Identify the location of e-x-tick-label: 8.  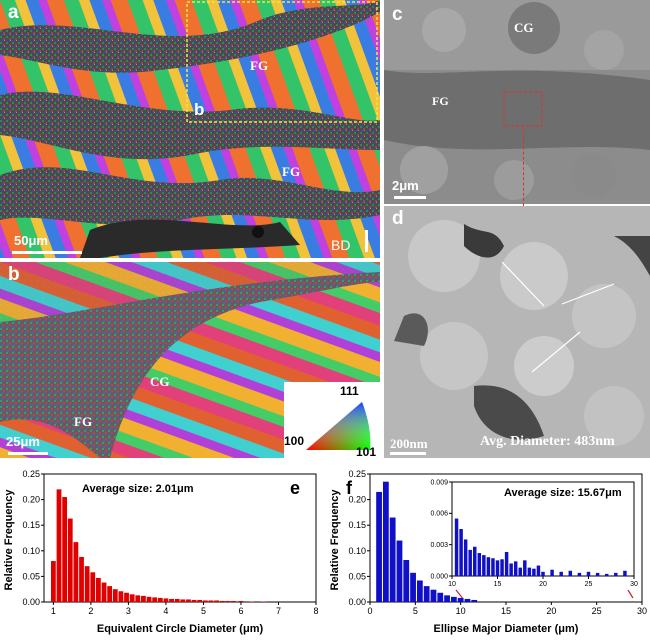
(315, 611).